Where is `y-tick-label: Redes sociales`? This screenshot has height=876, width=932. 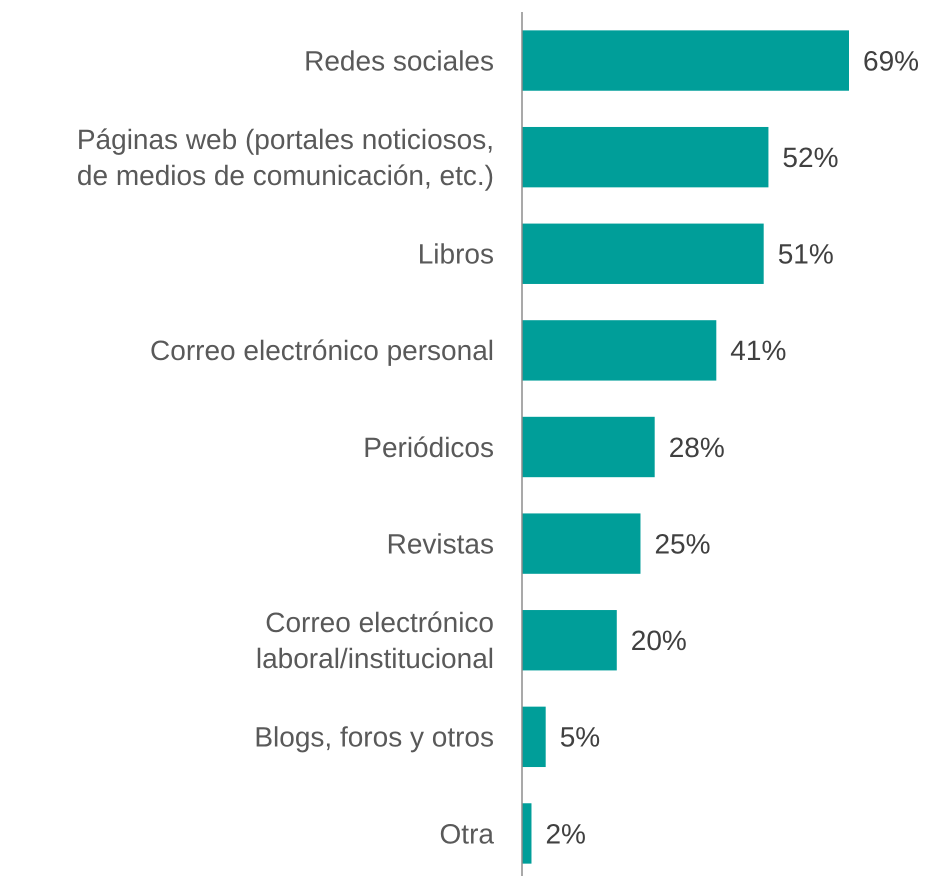
y-tick-label: Redes sociales is located at coordinates (399, 60).